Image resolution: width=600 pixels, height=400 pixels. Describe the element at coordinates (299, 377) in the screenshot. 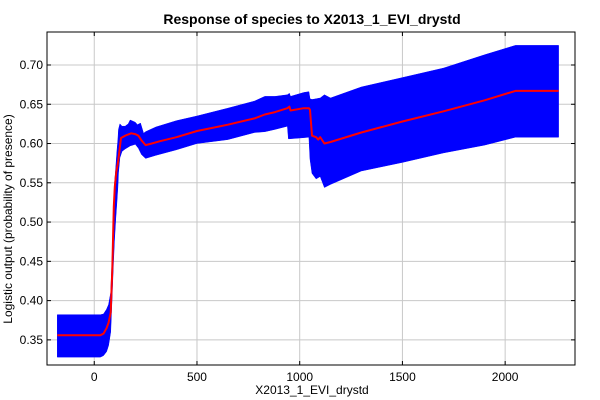

I see `x-tick-label: 1000` at that location.